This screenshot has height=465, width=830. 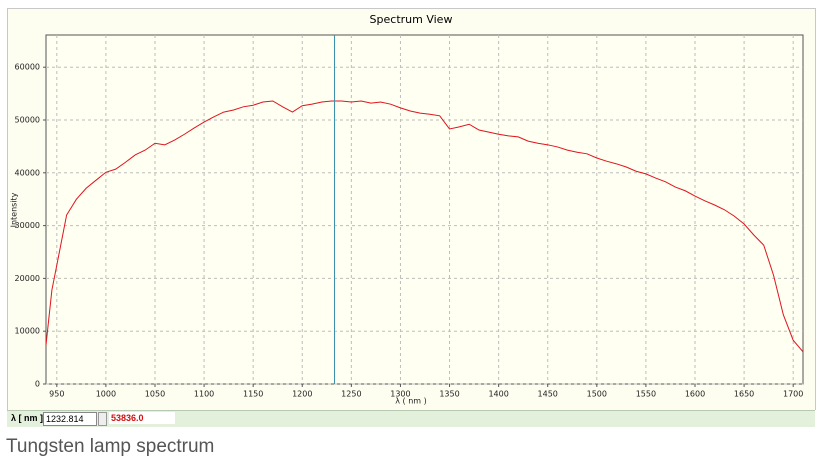 I want to click on spinner, so click(x=102, y=419).